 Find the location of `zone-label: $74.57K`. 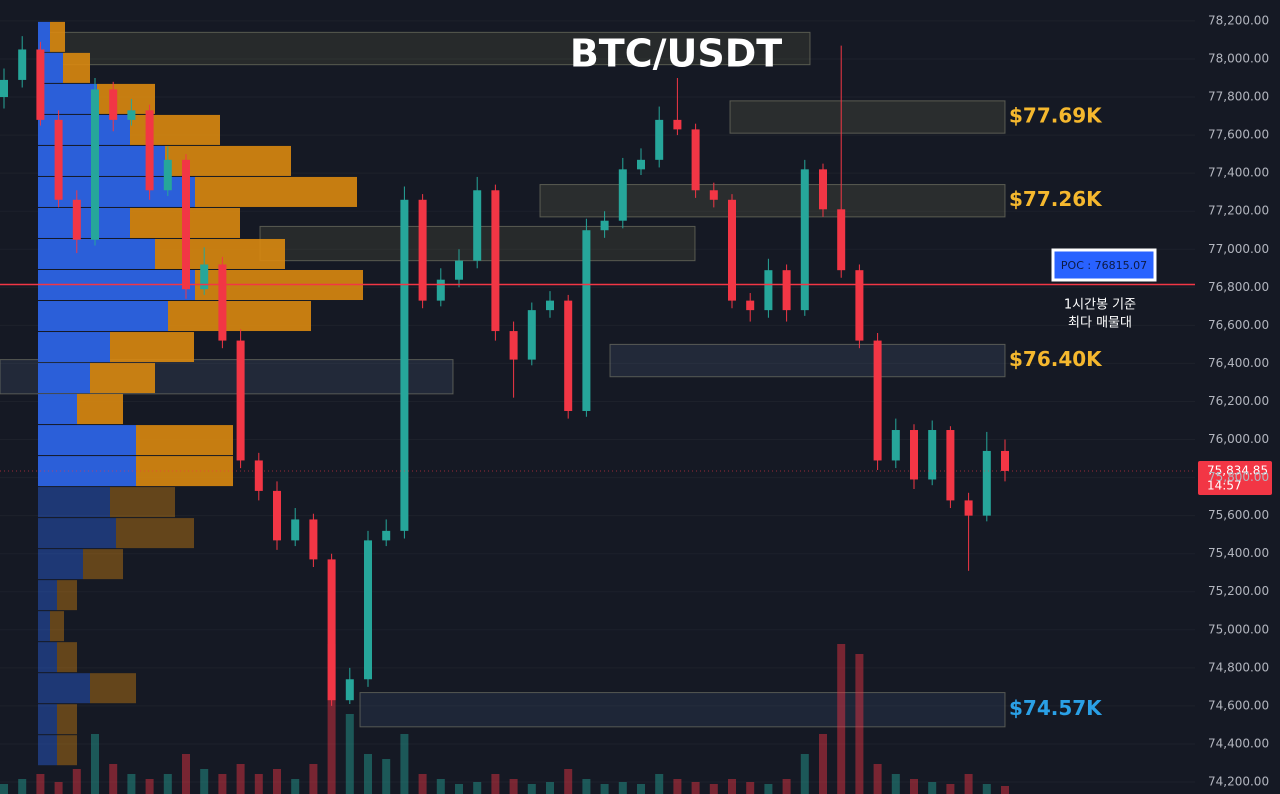

zone-label: $74.57K is located at coordinates (1056, 708).